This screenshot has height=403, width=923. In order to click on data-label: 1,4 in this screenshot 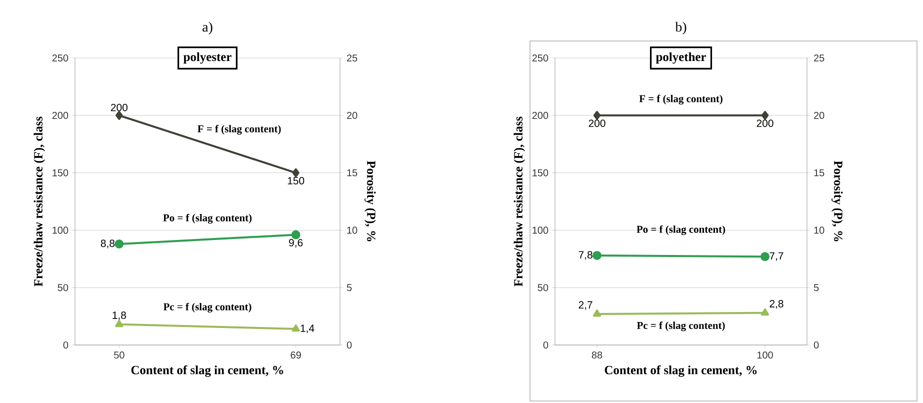, I will do `click(307, 329)`.